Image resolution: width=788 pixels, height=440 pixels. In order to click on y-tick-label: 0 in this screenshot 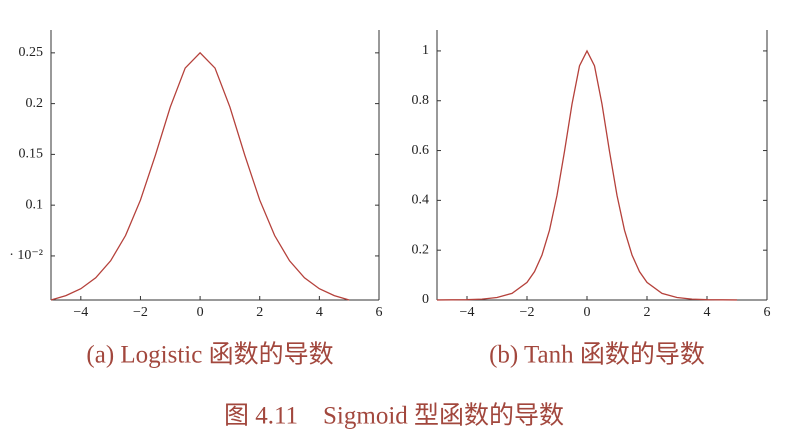, I will do `click(425, 299)`.